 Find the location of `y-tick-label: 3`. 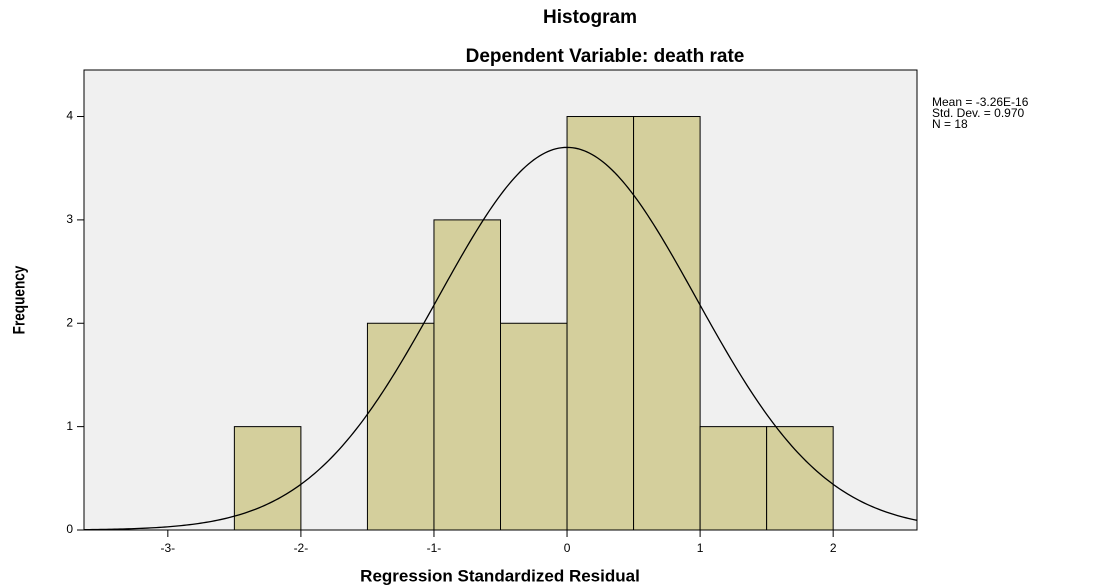

y-tick-label: 3 is located at coordinates (69, 219).